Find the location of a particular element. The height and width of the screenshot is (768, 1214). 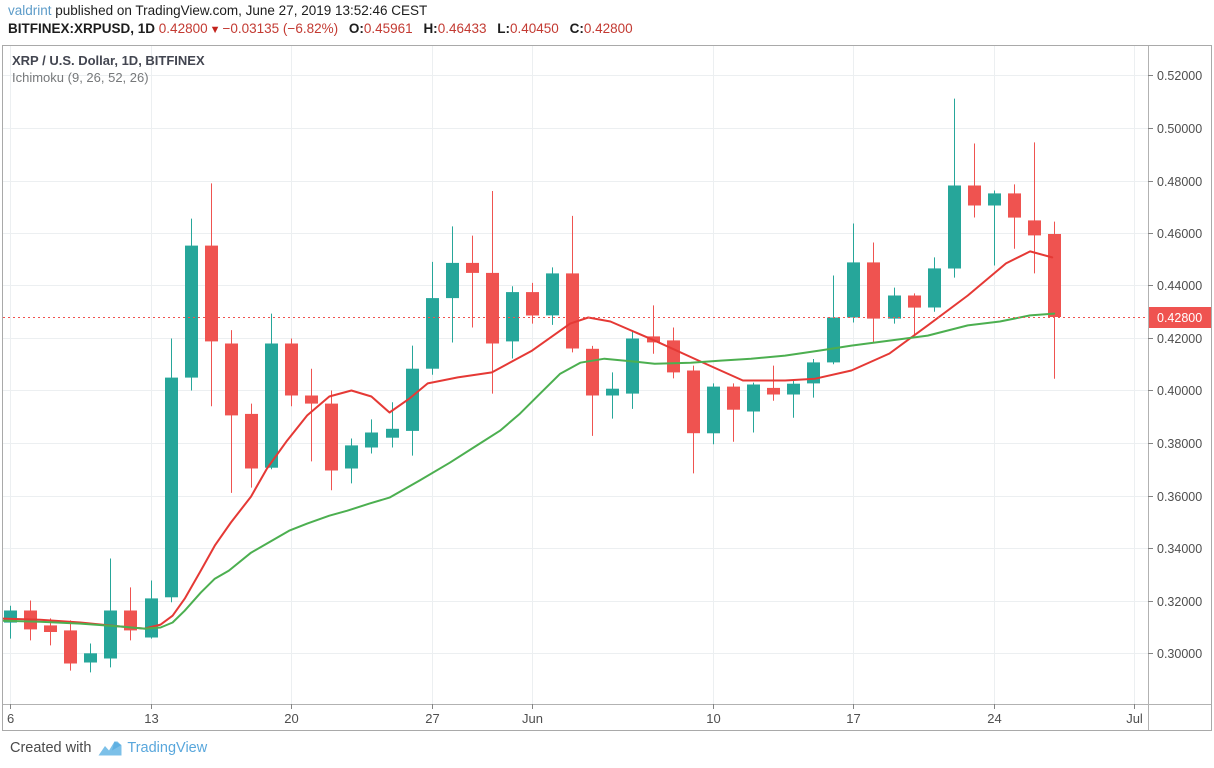

price-tick-label: 0.44000 is located at coordinates (1179, 286).